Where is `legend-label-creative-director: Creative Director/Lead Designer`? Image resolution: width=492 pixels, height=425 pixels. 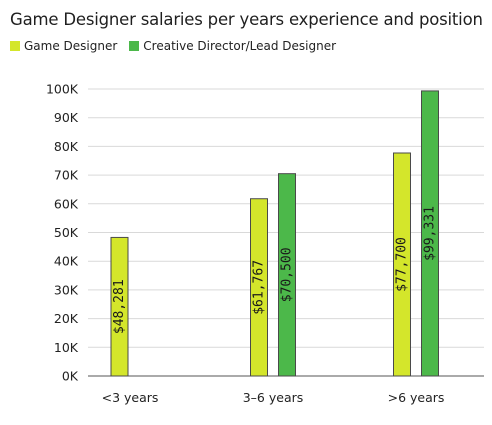 legend-label-creative-director: Creative Director/Lead Designer is located at coordinates (240, 46).